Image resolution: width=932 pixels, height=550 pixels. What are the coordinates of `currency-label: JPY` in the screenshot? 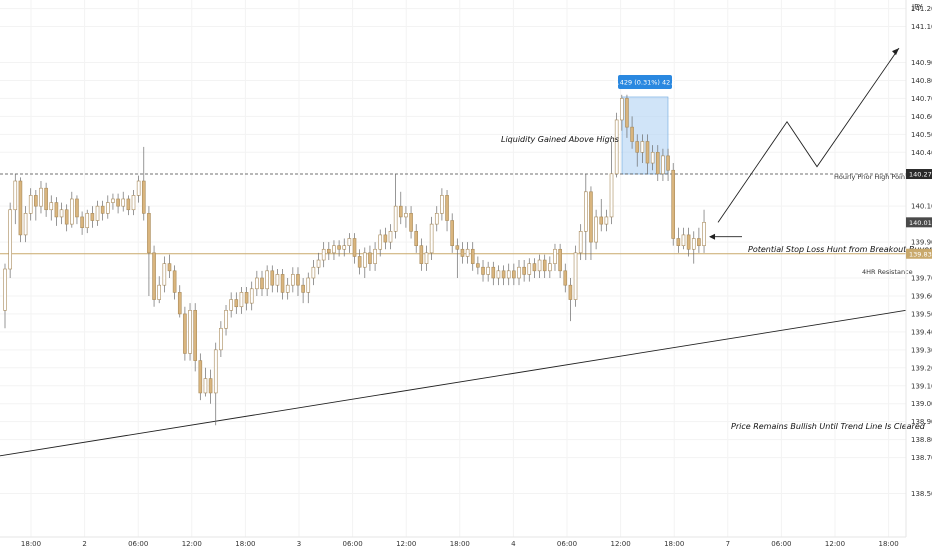 It's located at (917, 7).